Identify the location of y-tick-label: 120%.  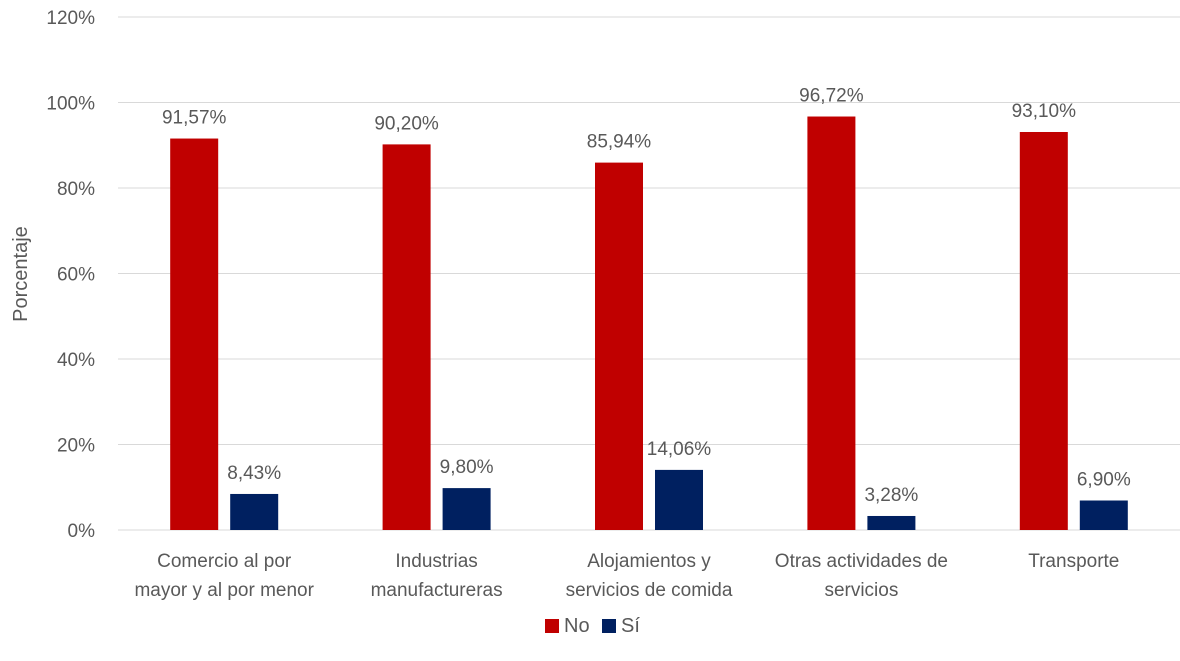
(70, 18).